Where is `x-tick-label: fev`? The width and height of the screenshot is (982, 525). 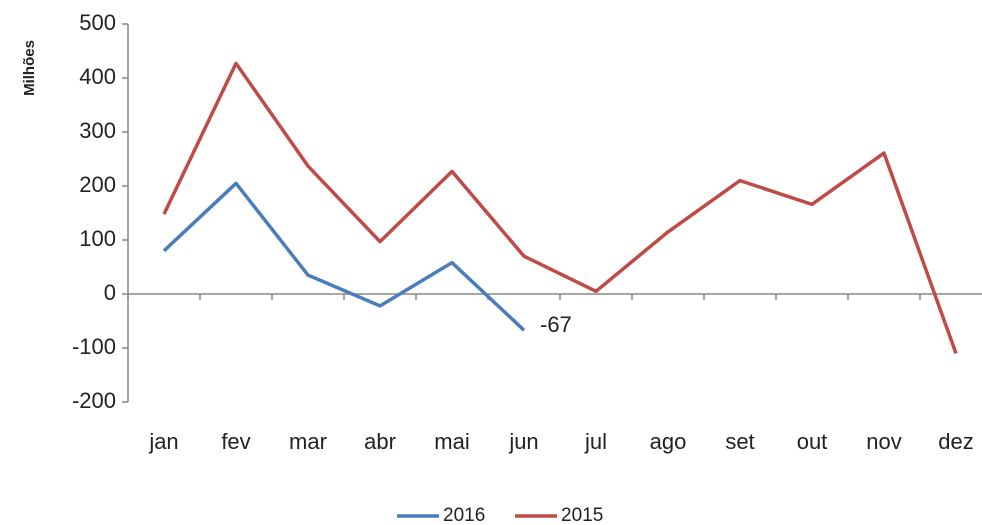
x-tick-label: fev is located at coordinates (235, 441).